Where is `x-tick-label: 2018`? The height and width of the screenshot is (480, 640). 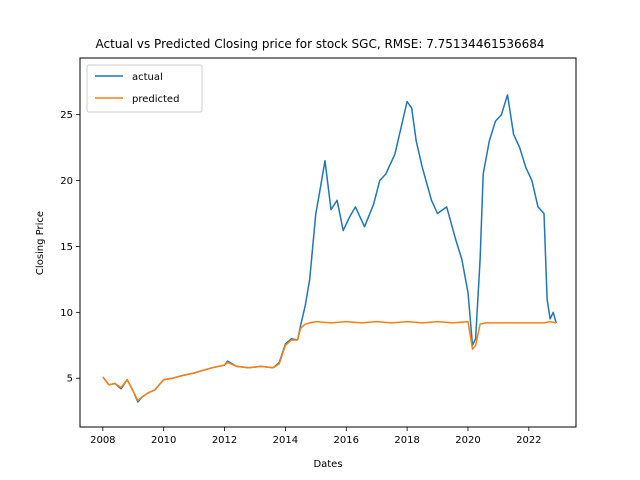
x-tick-label: 2018 is located at coordinates (406, 440).